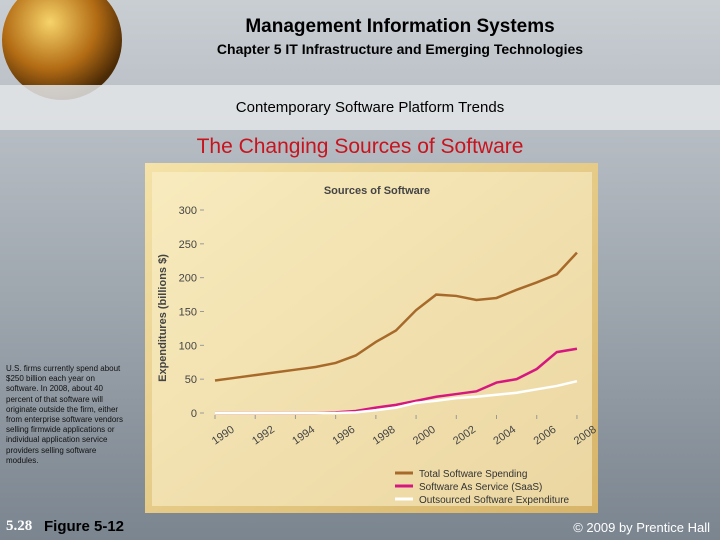 This screenshot has height=540, width=720. I want to click on heading: The Changing Sources of Software, so click(360, 146).